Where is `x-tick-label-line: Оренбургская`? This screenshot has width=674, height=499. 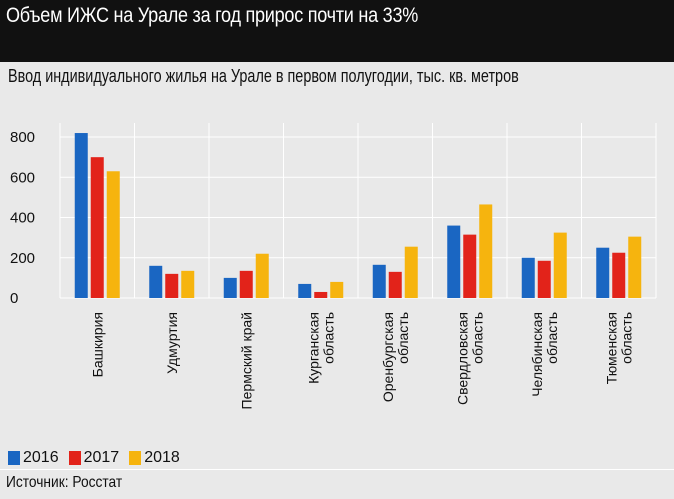
x-tick-label-line: Оренбургская is located at coordinates (388, 357).